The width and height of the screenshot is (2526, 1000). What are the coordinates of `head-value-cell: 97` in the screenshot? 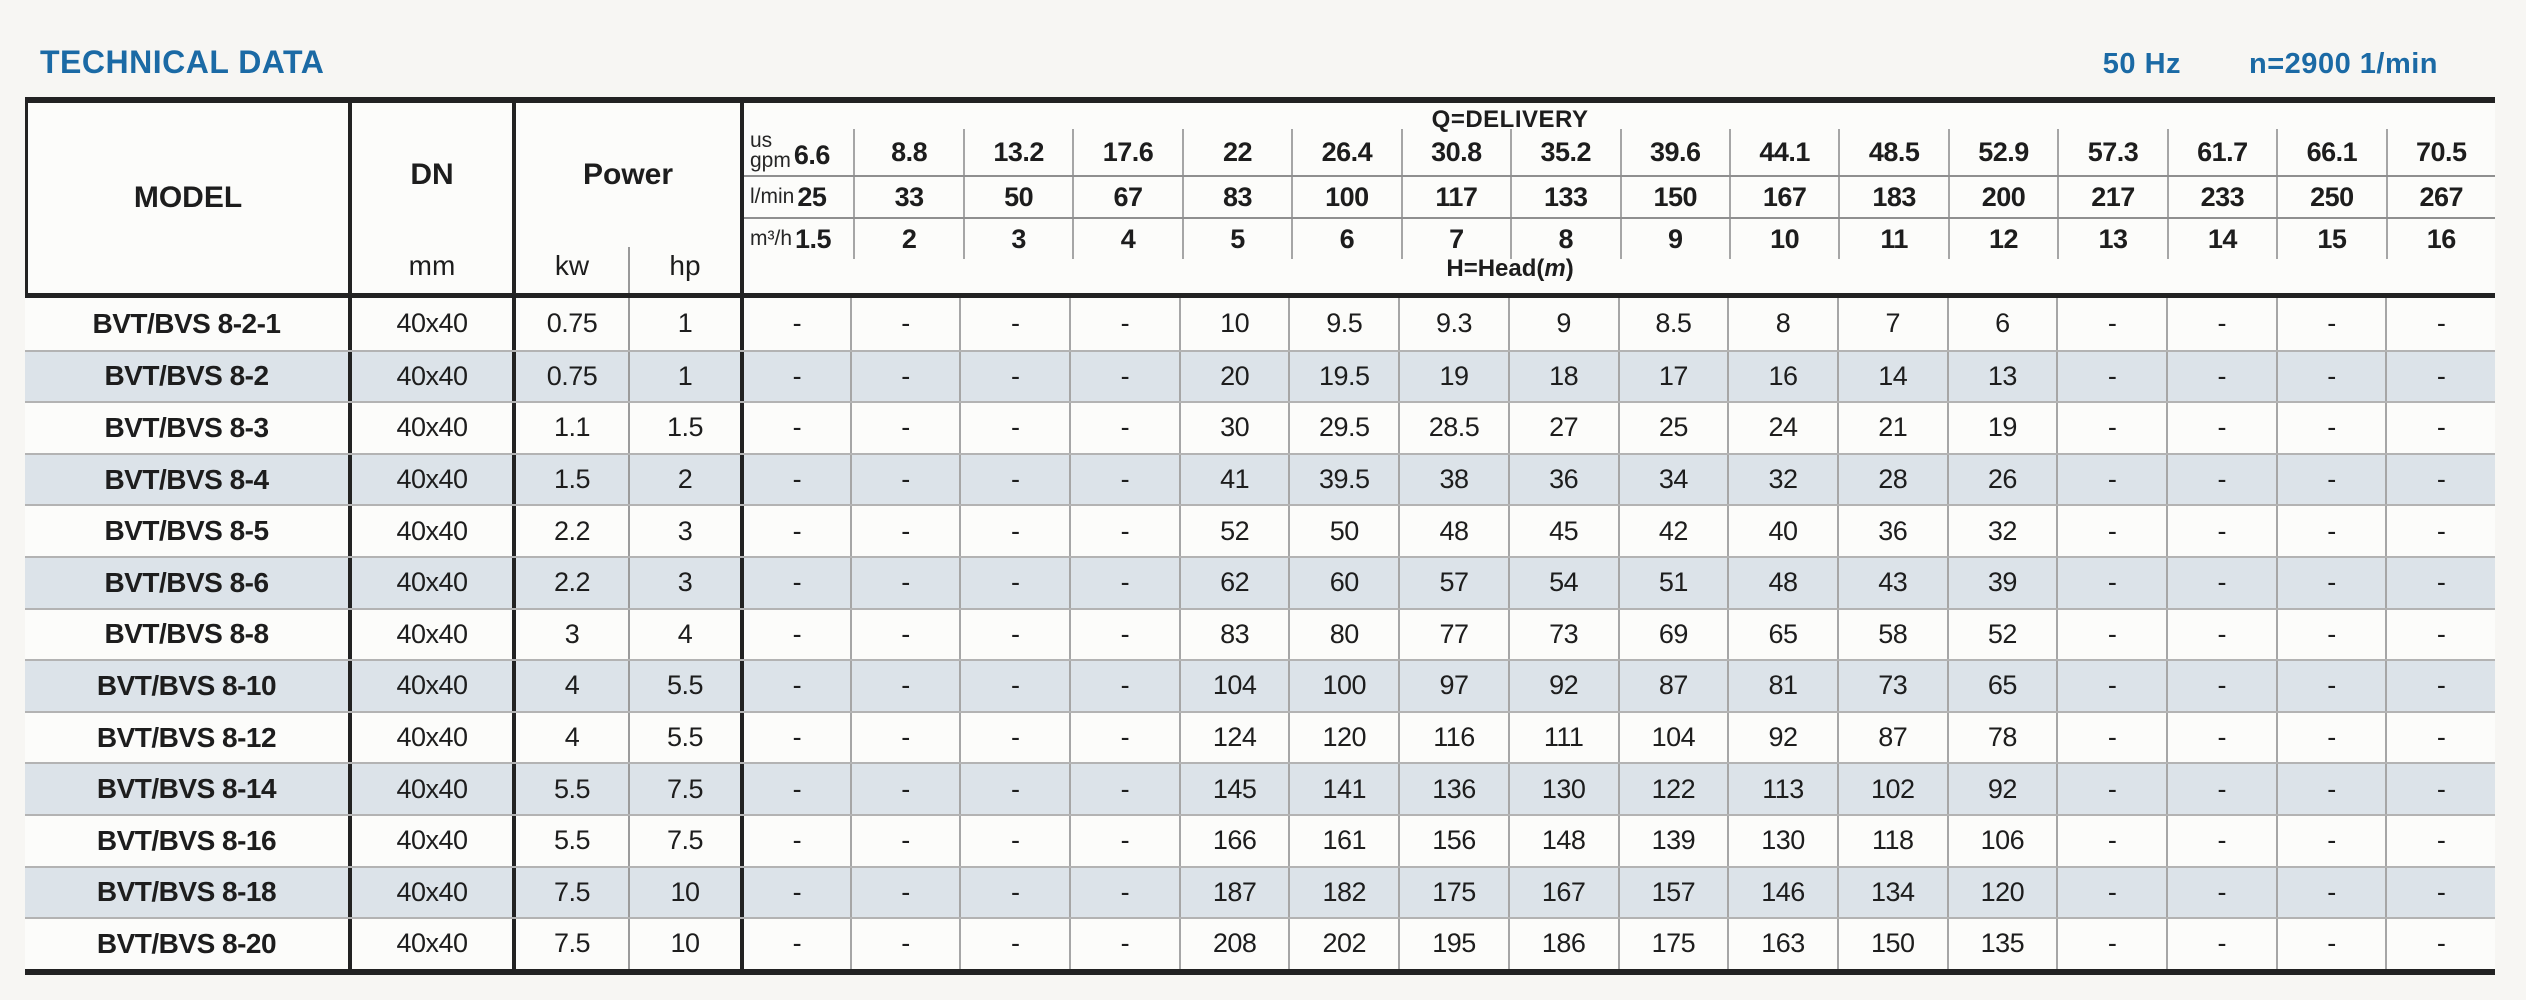 It's located at (1453, 686).